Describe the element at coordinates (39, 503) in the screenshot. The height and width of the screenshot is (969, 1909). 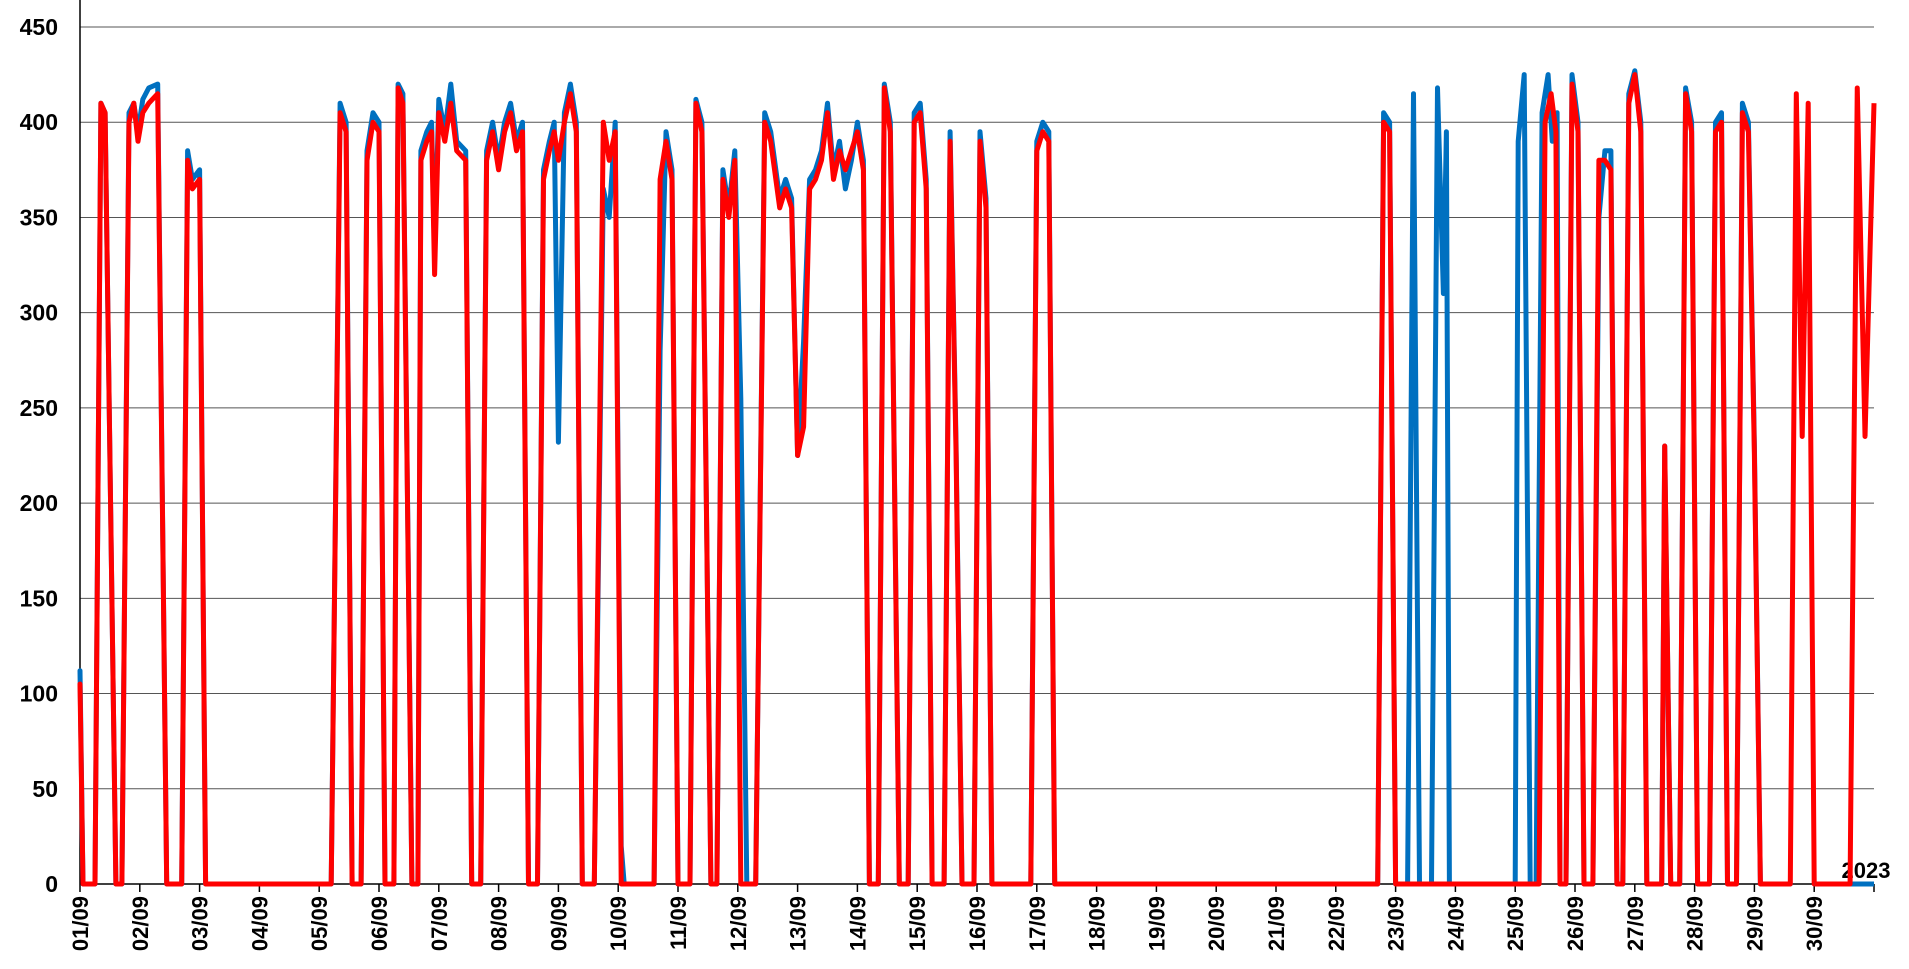
I see `y-tick-label: 200` at that location.